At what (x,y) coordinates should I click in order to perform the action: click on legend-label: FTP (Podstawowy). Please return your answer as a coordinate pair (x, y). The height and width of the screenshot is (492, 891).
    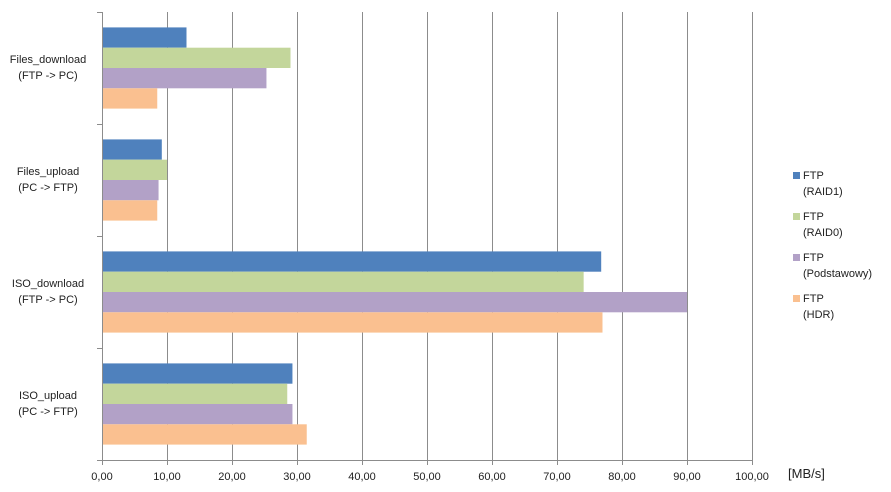
    Looking at the image, I should click on (837, 266).